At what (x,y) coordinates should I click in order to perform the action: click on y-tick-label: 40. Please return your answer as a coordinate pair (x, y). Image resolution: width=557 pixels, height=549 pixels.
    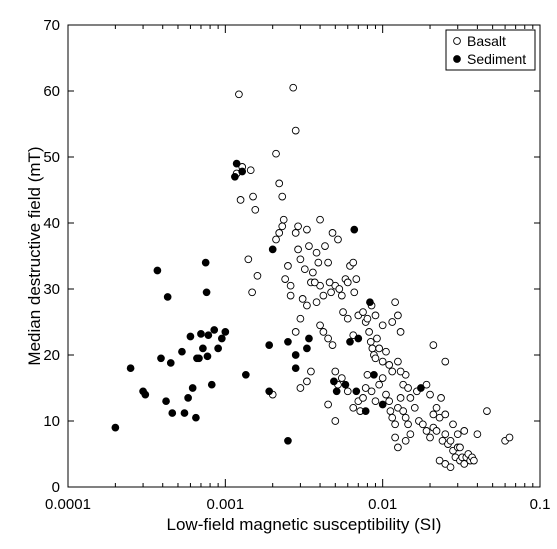
    Looking at the image, I should click on (51, 223).